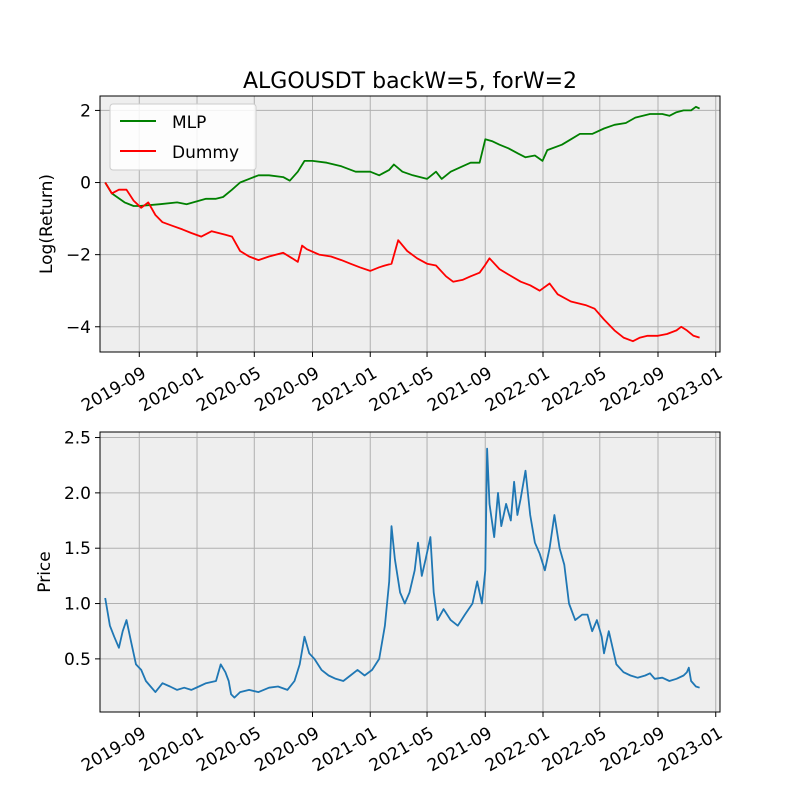 The image size is (800, 800). What do you see at coordinates (77, 660) in the screenshot?
I see `y-tick-label: 0.5` at bounding box center [77, 660].